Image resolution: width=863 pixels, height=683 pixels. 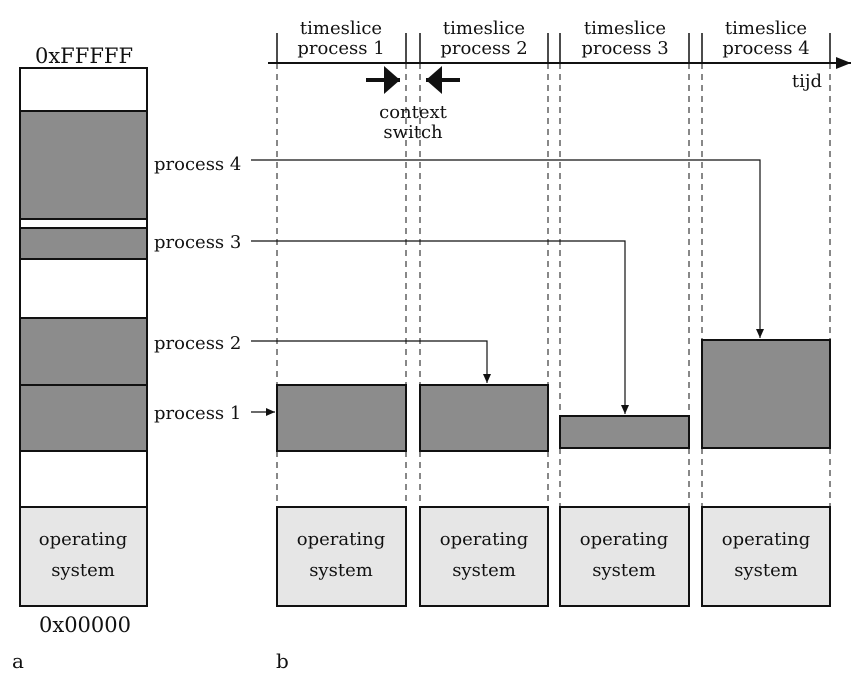 What do you see at coordinates (624, 539) in the screenshot?
I see `slice-3-os-line1: operating` at bounding box center [624, 539].